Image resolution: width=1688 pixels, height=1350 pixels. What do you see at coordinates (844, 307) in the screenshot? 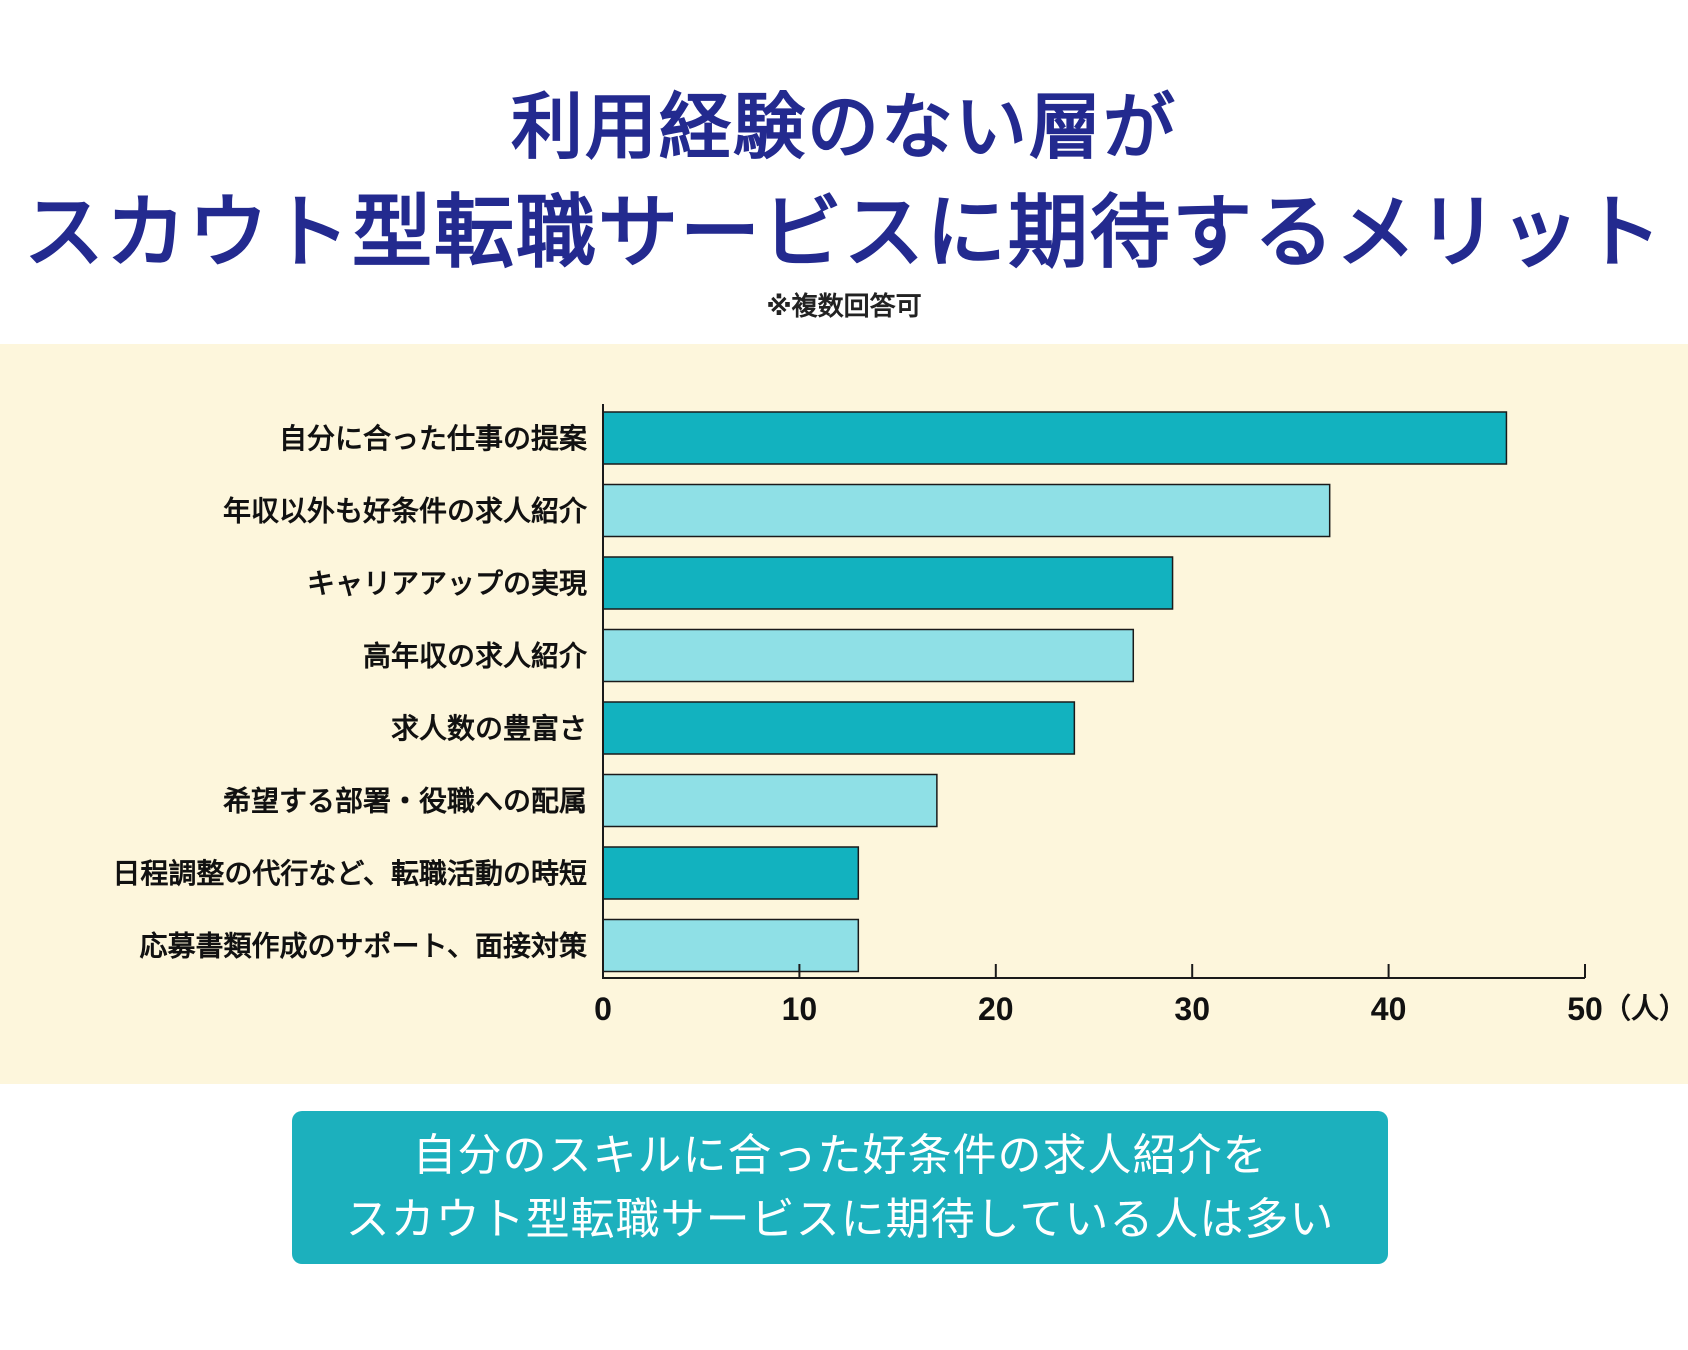
I see `note-multiple-answers: ※複数回答可` at bounding box center [844, 307].